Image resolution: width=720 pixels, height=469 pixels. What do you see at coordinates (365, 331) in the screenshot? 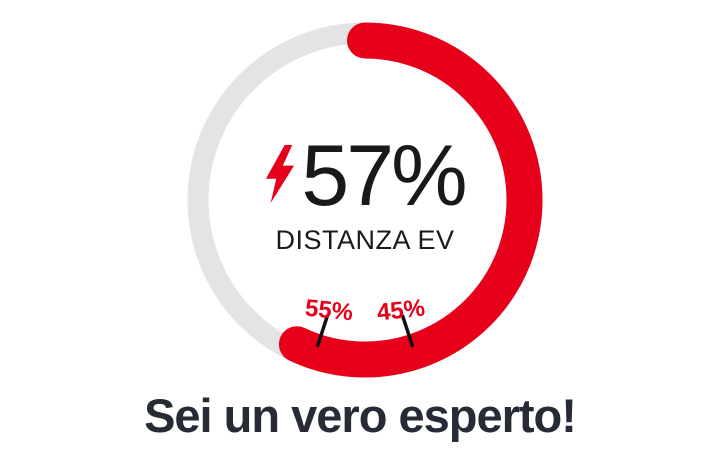
I see `gauge-marker-ticks` at bounding box center [365, 331].